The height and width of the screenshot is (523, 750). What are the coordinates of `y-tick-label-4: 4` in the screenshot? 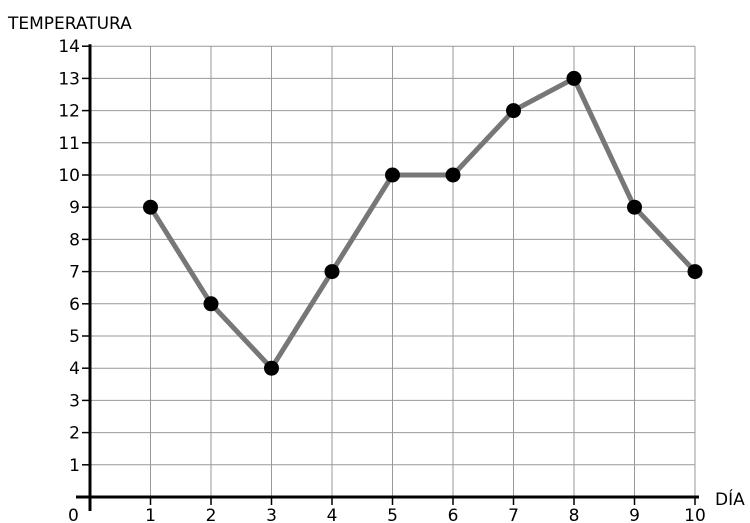 It's located at (74, 369).